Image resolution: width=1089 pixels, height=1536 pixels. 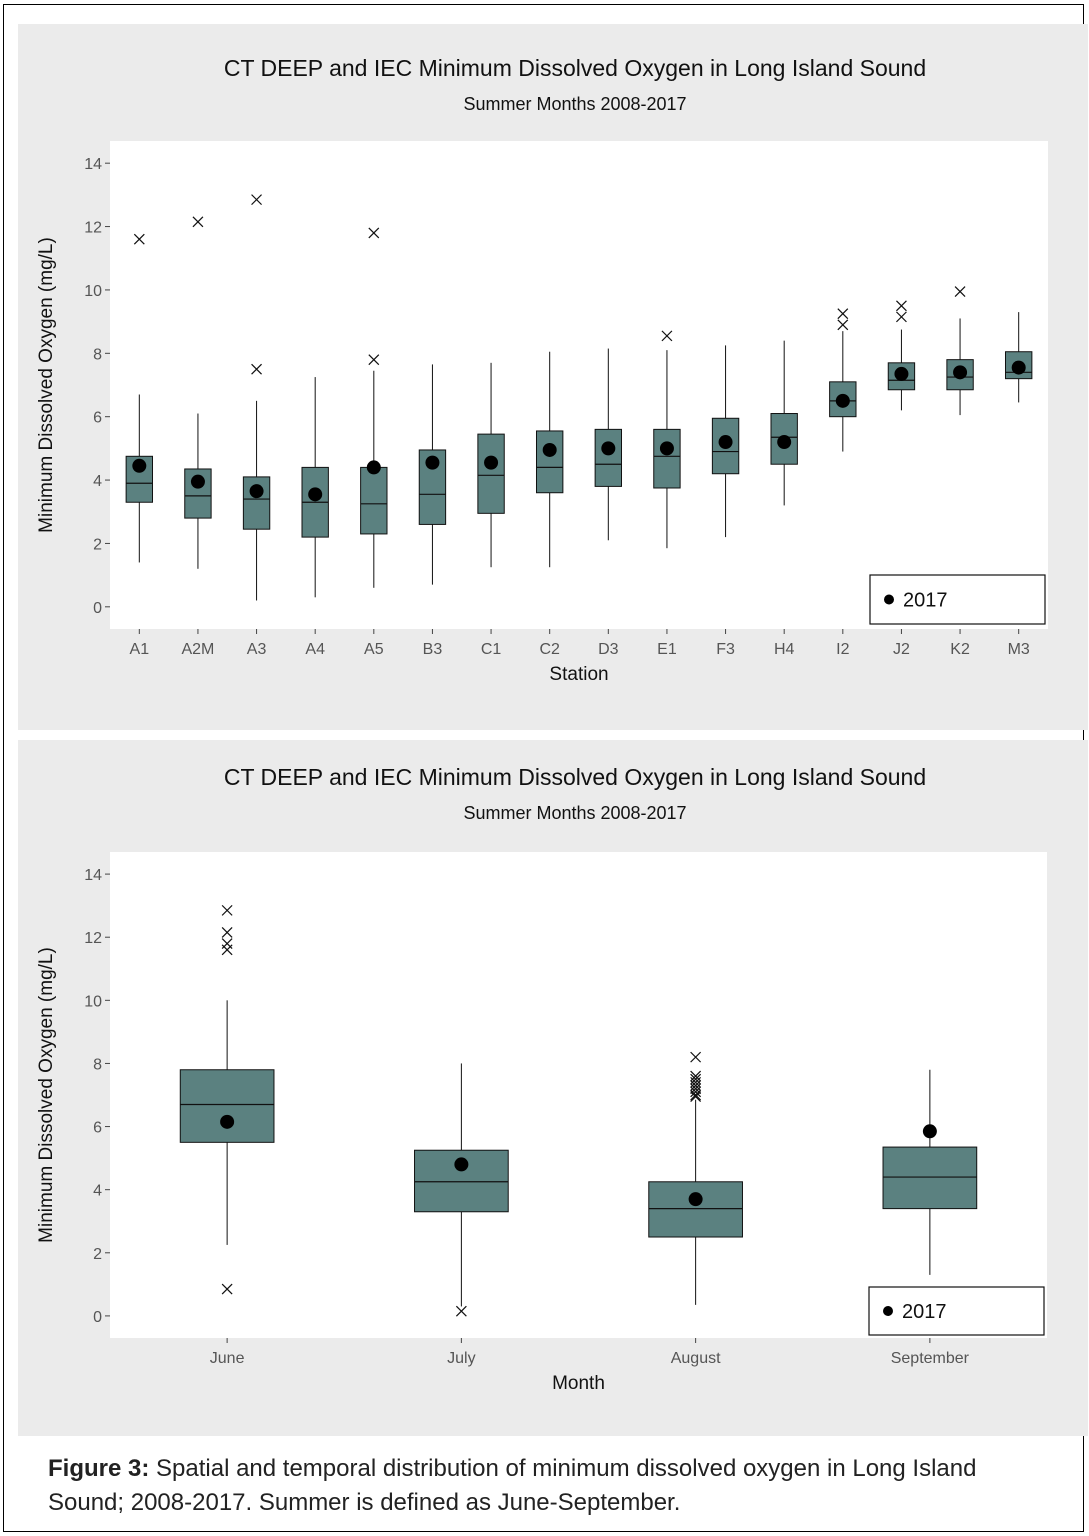 I want to click on box-A1, so click(x=139, y=398).